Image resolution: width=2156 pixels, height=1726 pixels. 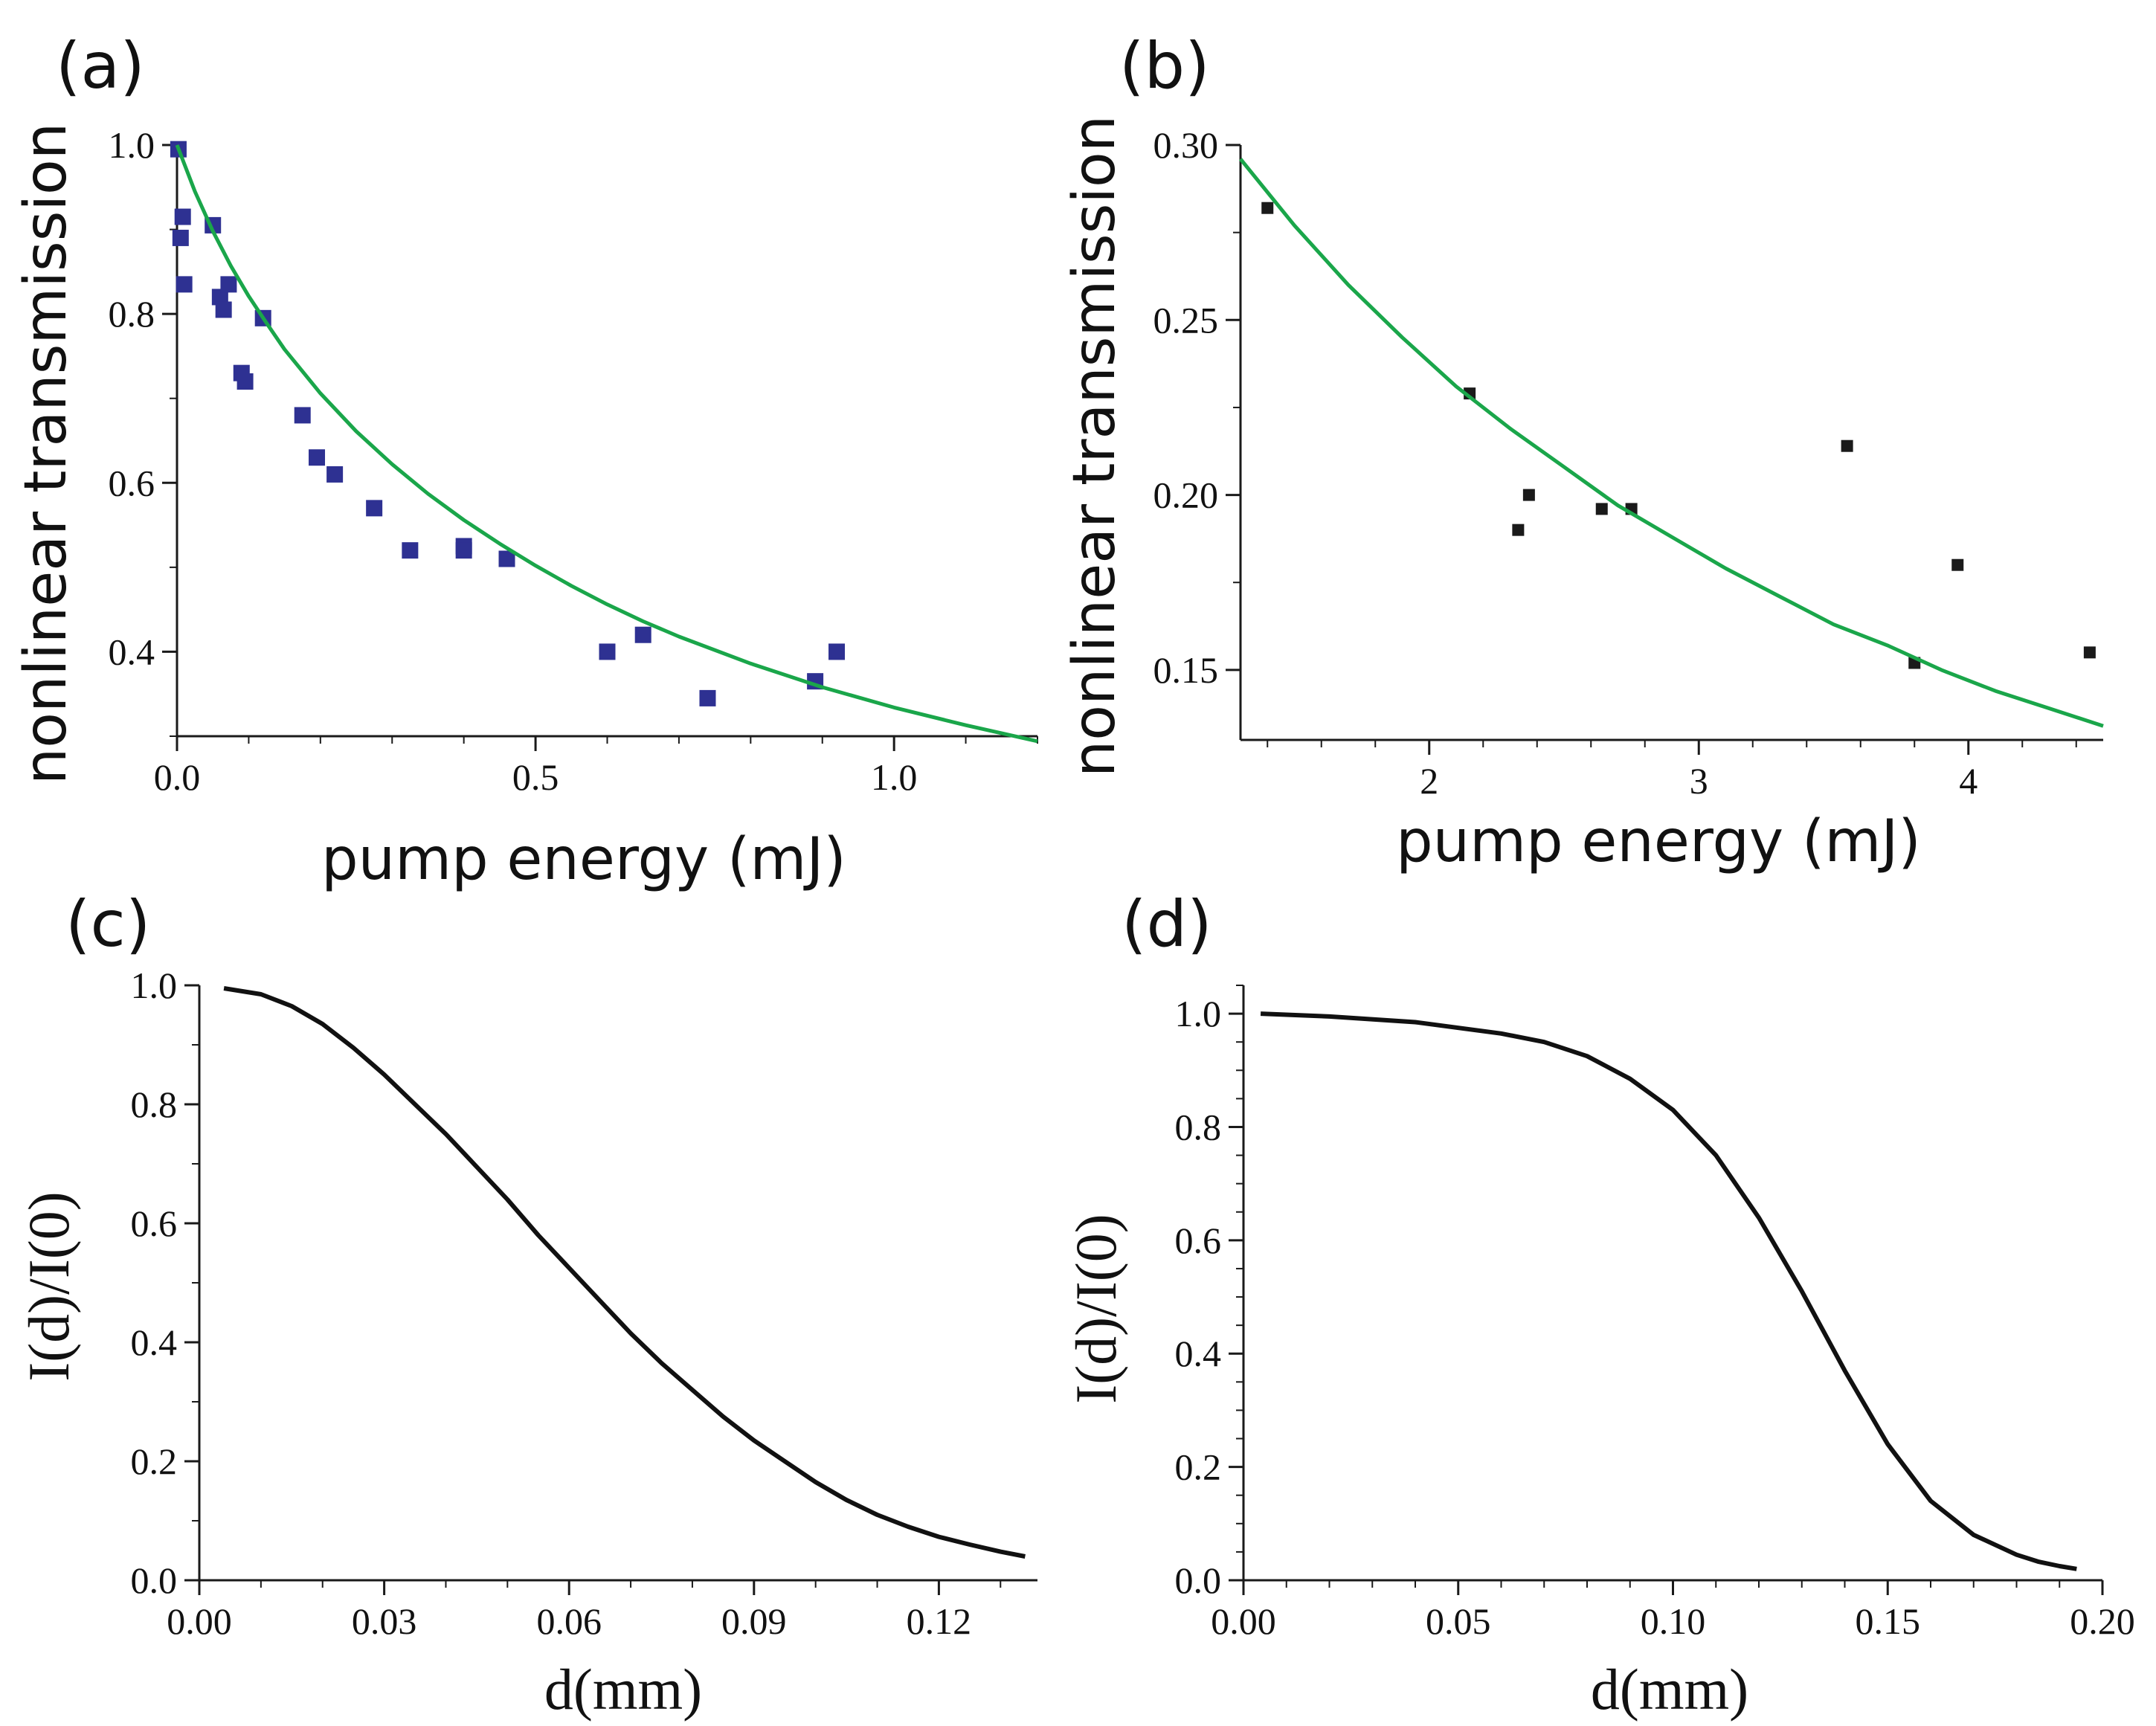 What do you see at coordinates (1167, 924) in the screenshot?
I see `panel-d-label: (d)` at bounding box center [1167, 924].